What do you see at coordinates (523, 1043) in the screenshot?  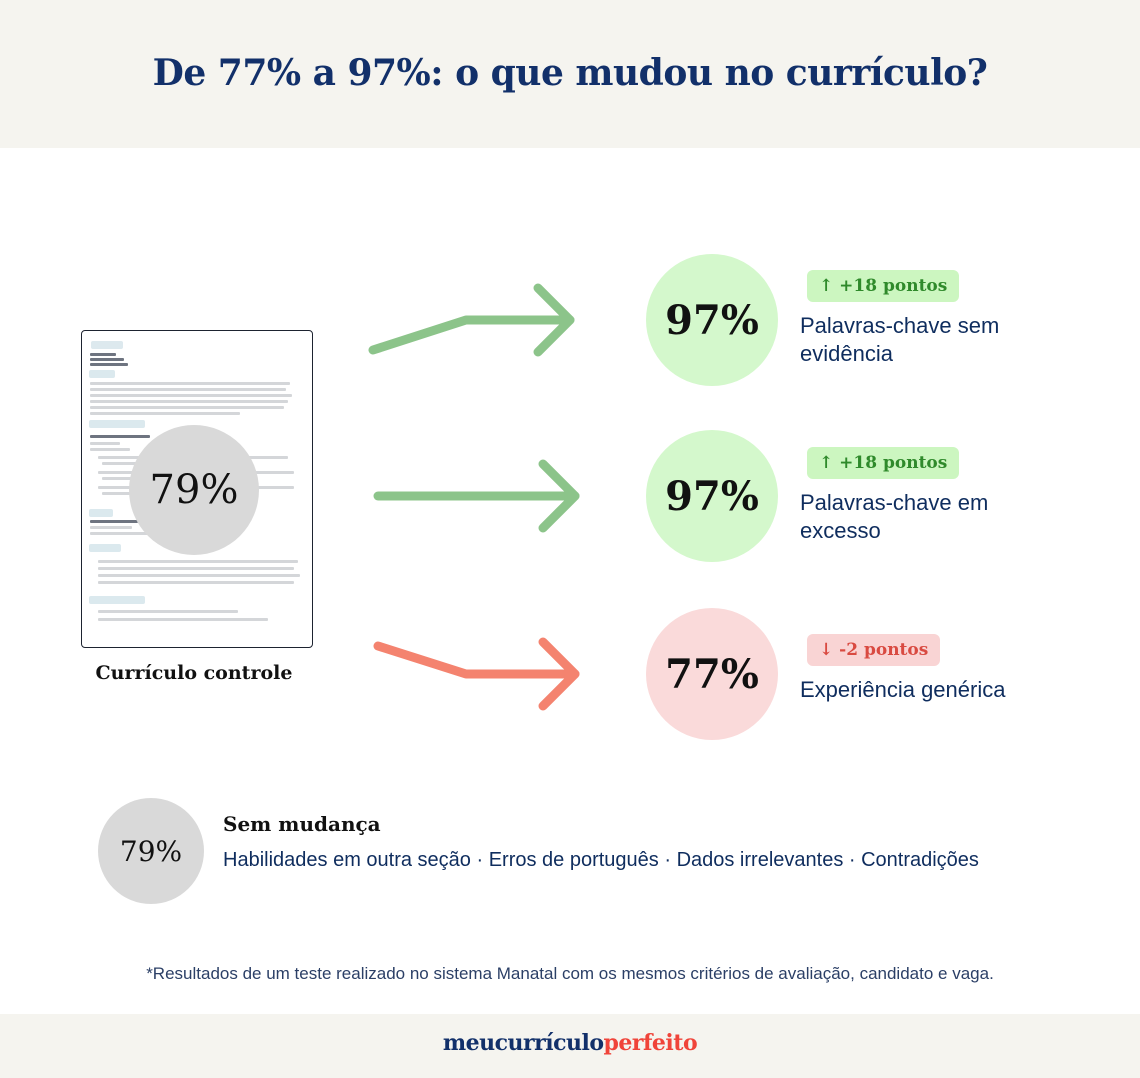 I see `brand-part1: meucurrículo` at bounding box center [523, 1043].